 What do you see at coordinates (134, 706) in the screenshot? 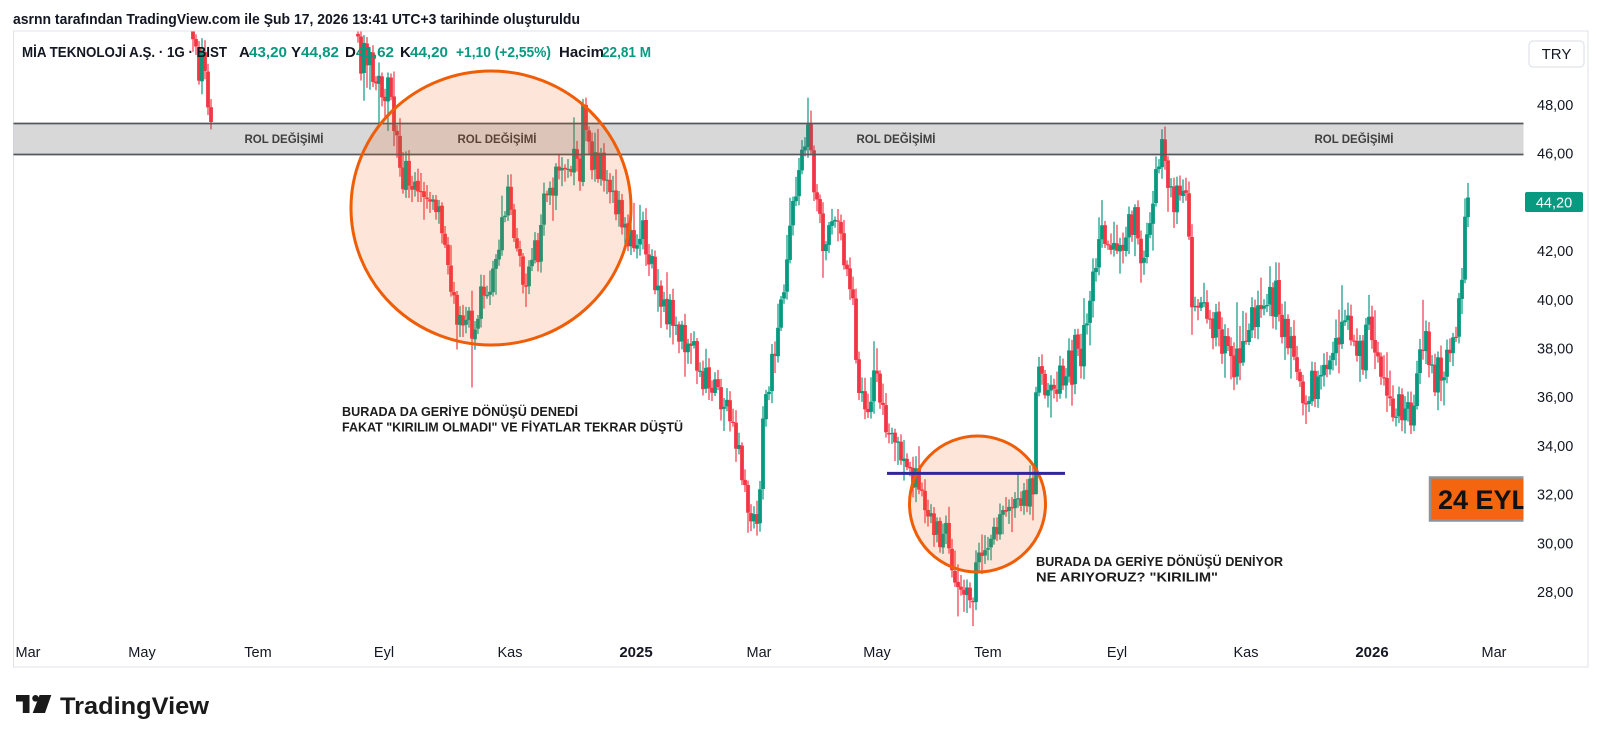
I see `svg-text: TradingView` at bounding box center [134, 706].